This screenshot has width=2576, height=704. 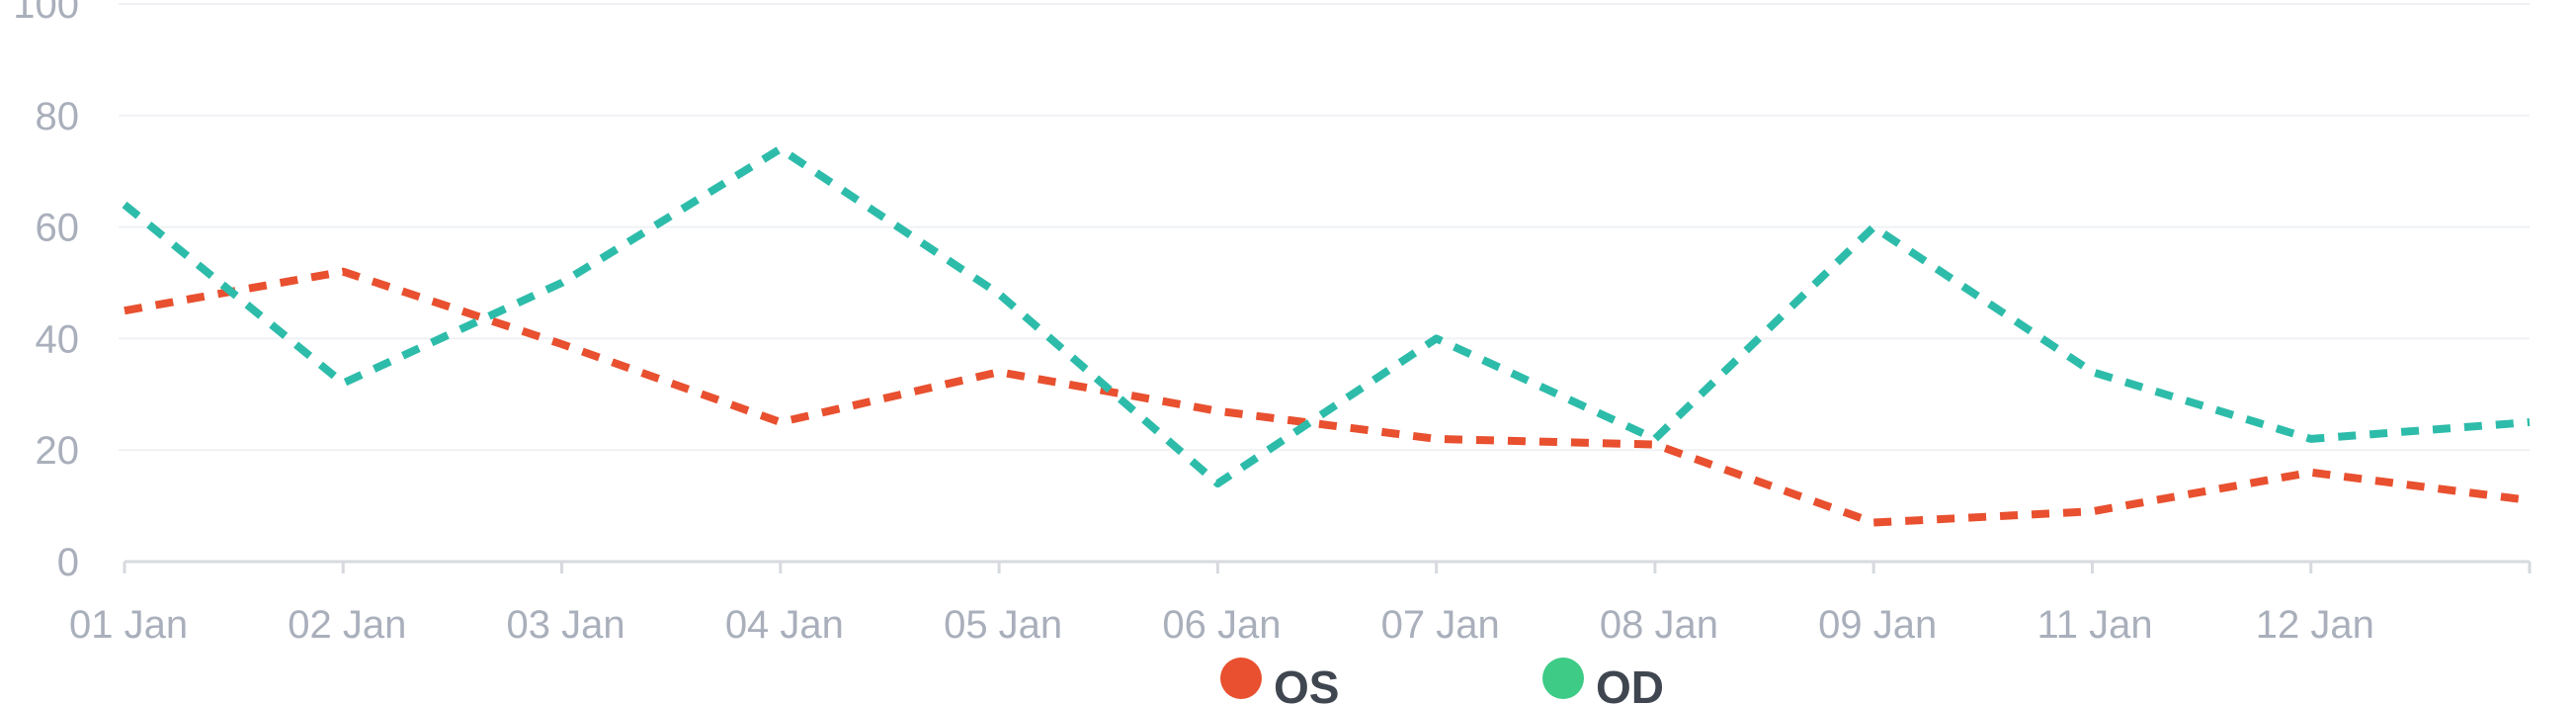 What do you see at coordinates (784, 625) in the screenshot?
I see `x-tick-label: 04 Jan` at bounding box center [784, 625].